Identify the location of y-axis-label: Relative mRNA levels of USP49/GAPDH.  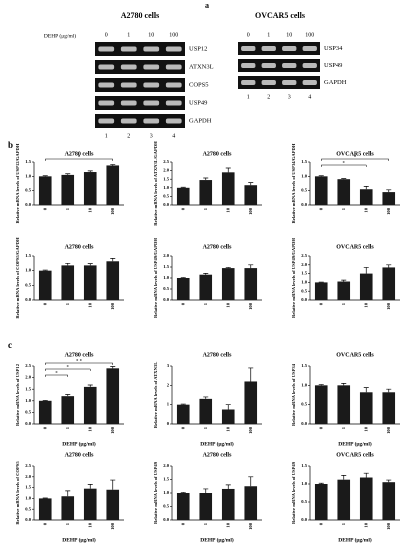
(155, 278).